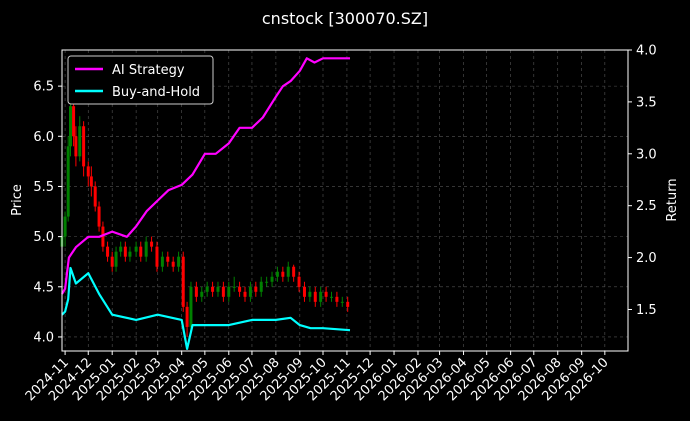  I want to click on chart-title: cnstock [300070.SZ], so click(345, 18).